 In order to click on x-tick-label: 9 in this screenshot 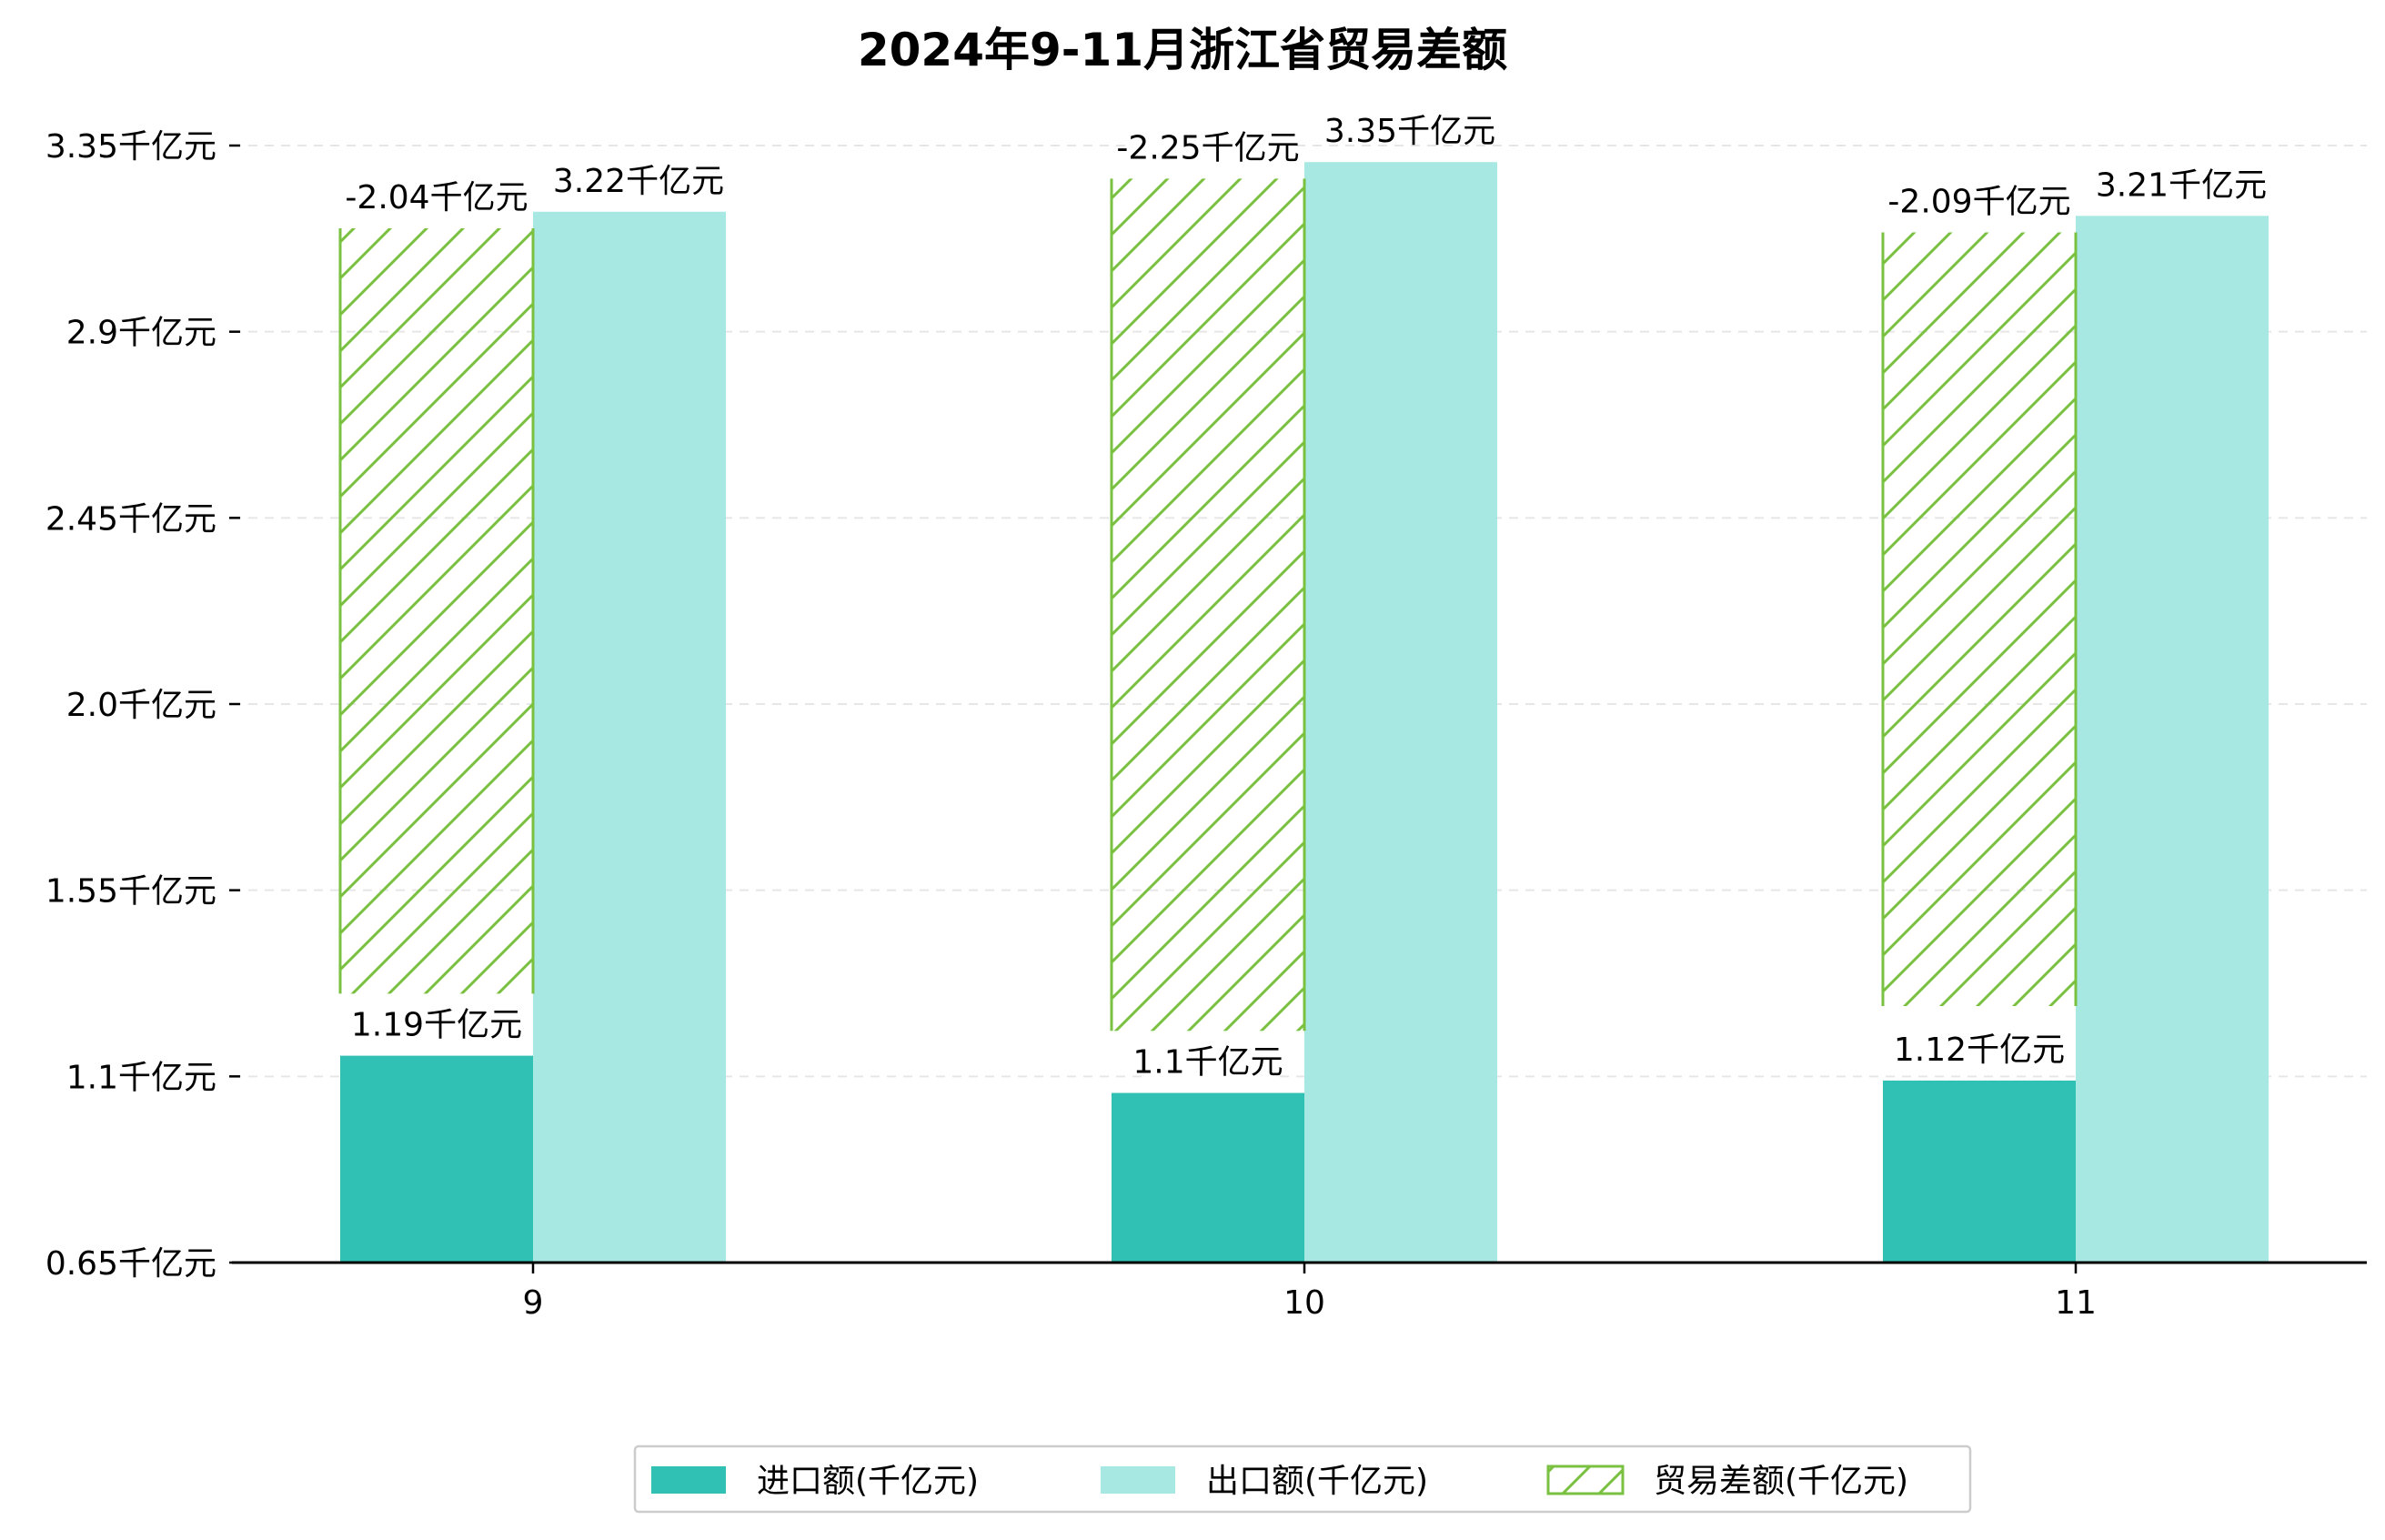, I will do `click(533, 1303)`.